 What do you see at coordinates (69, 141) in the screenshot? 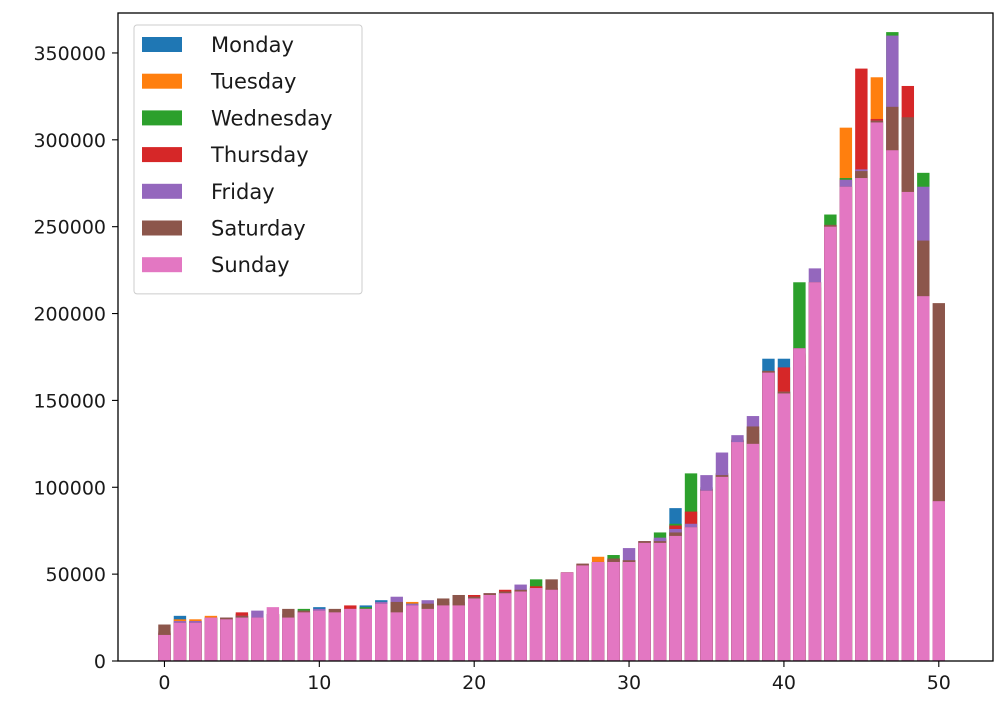
I see `y-tick-label: 300000` at bounding box center [69, 141].